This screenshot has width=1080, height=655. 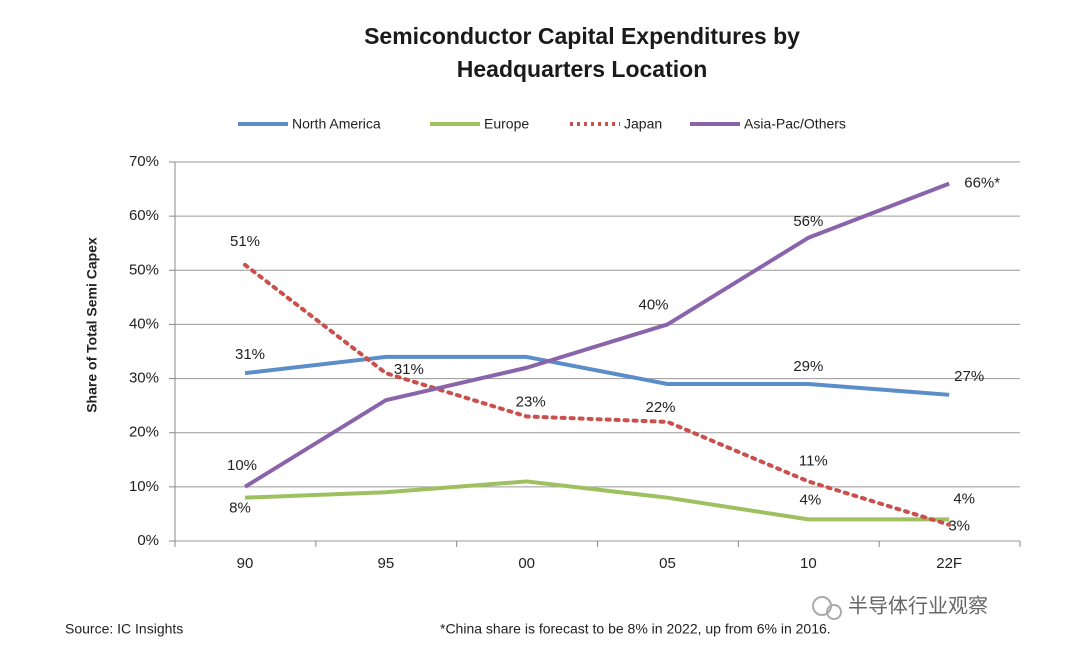 What do you see at coordinates (643, 124) in the screenshot?
I see `legend-label: Japan` at bounding box center [643, 124].